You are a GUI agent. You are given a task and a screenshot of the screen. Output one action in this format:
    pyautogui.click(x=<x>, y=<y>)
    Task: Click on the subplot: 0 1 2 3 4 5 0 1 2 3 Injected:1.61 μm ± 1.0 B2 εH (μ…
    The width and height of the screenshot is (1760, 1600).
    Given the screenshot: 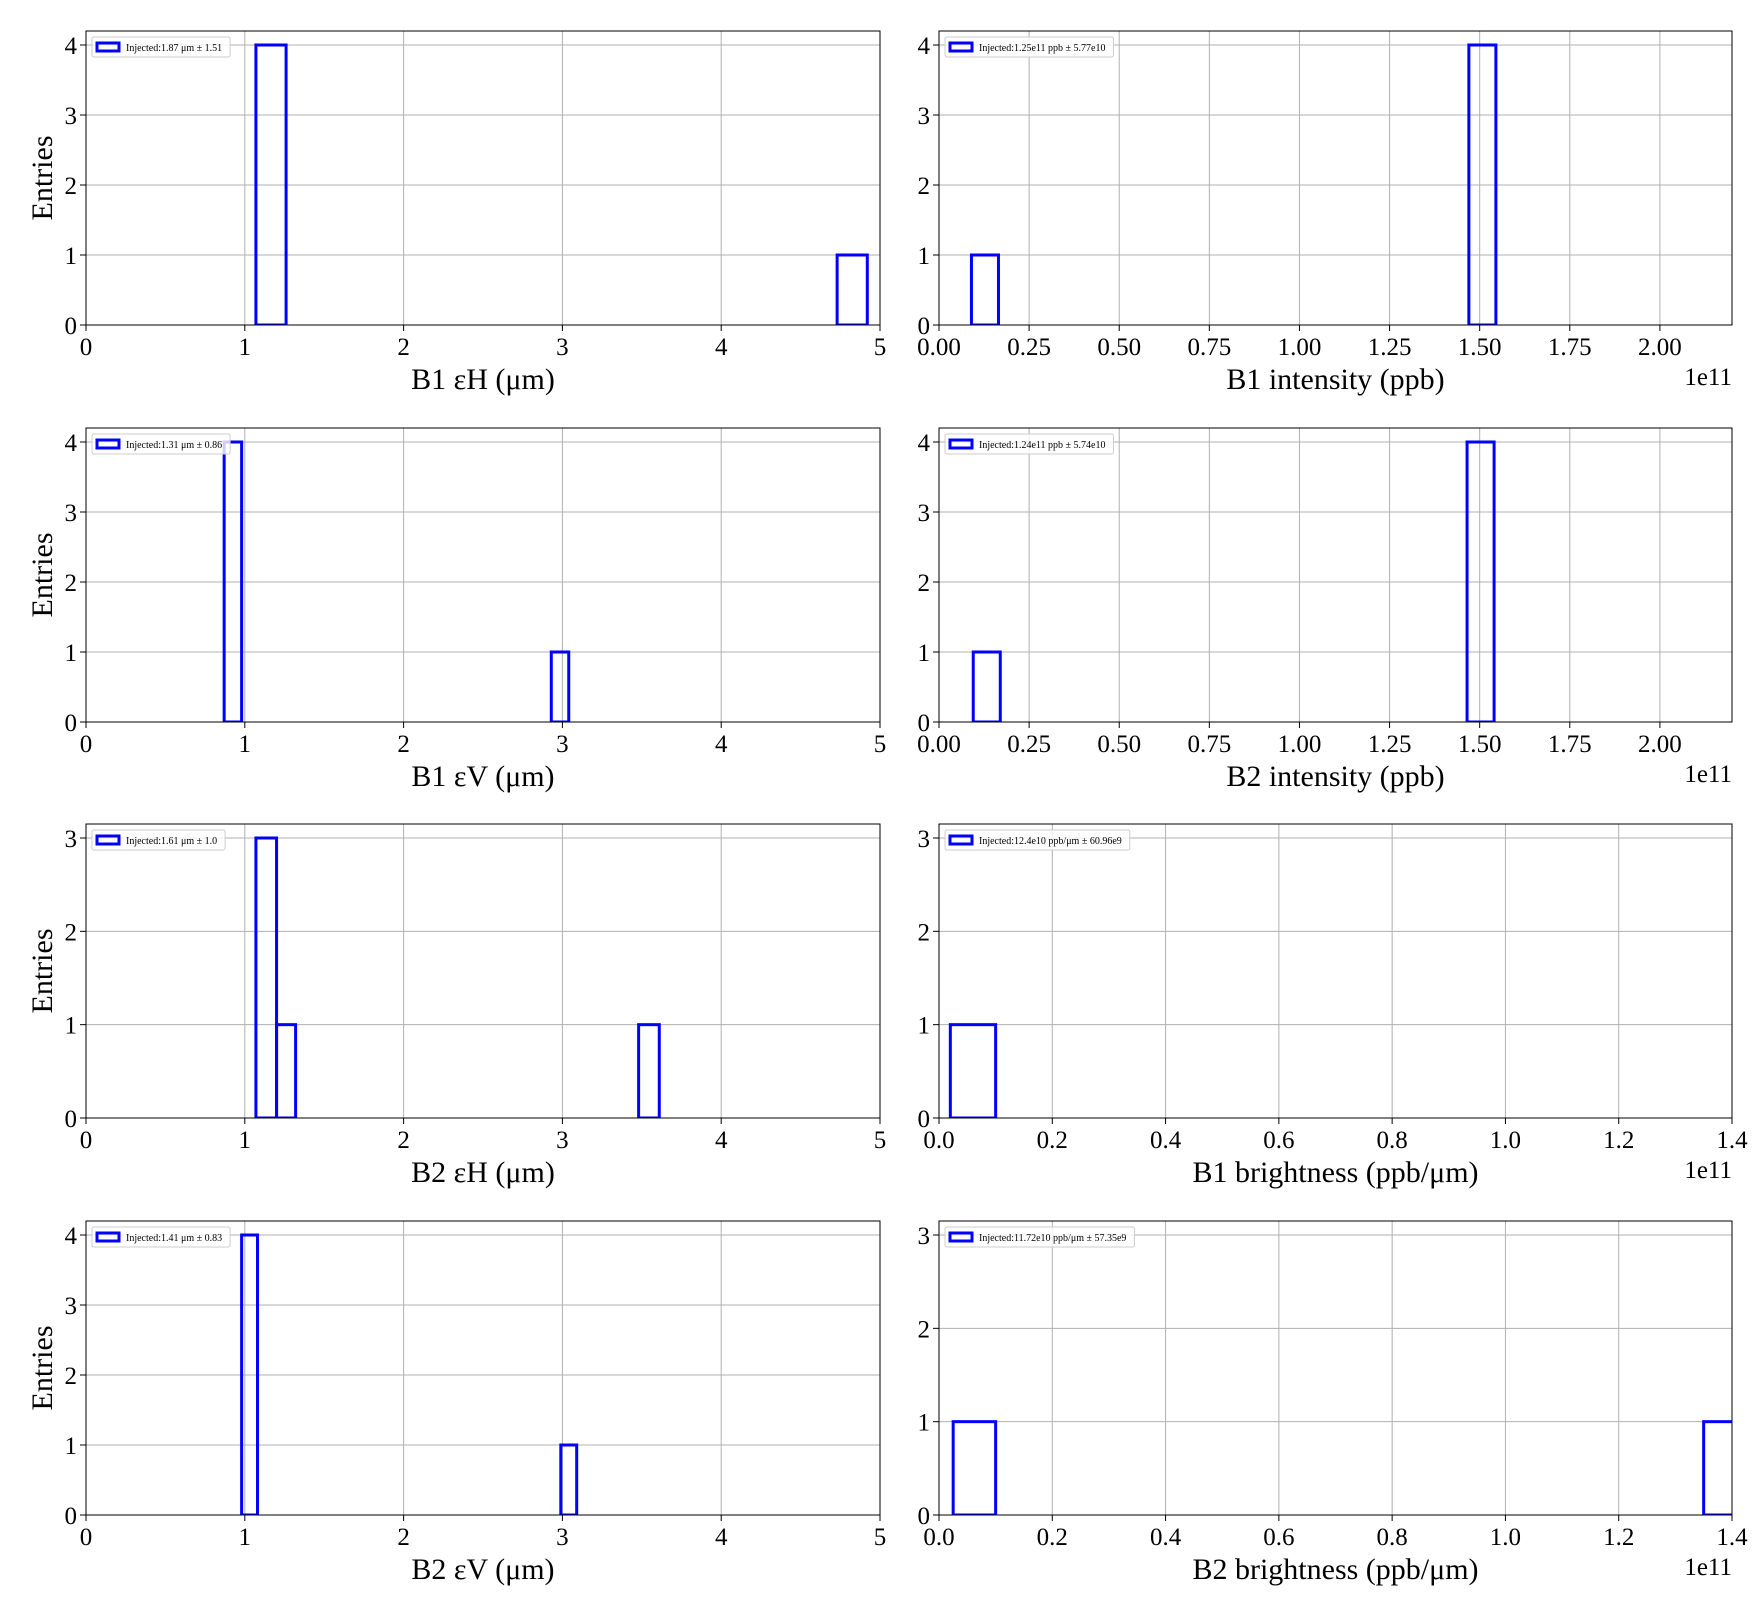 What is the action you would take?
    pyautogui.click(x=456, y=1006)
    